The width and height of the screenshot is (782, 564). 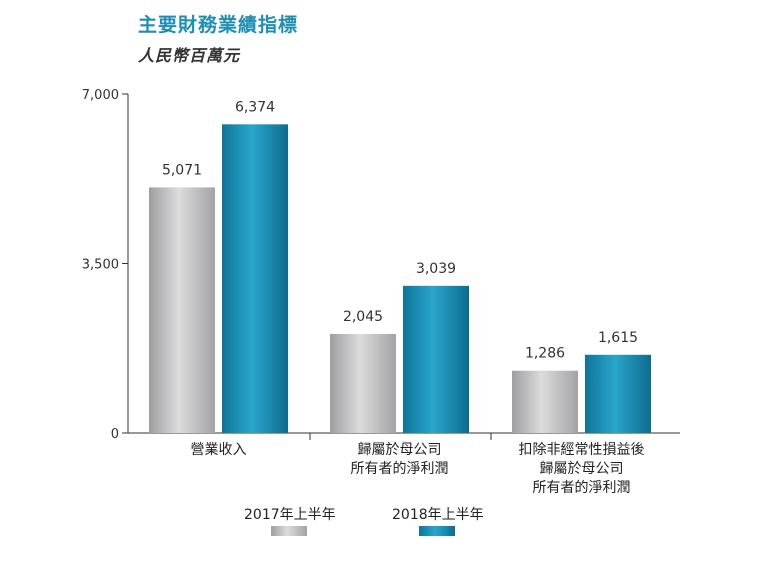 I want to click on data-label: 5,071, so click(x=182, y=170).